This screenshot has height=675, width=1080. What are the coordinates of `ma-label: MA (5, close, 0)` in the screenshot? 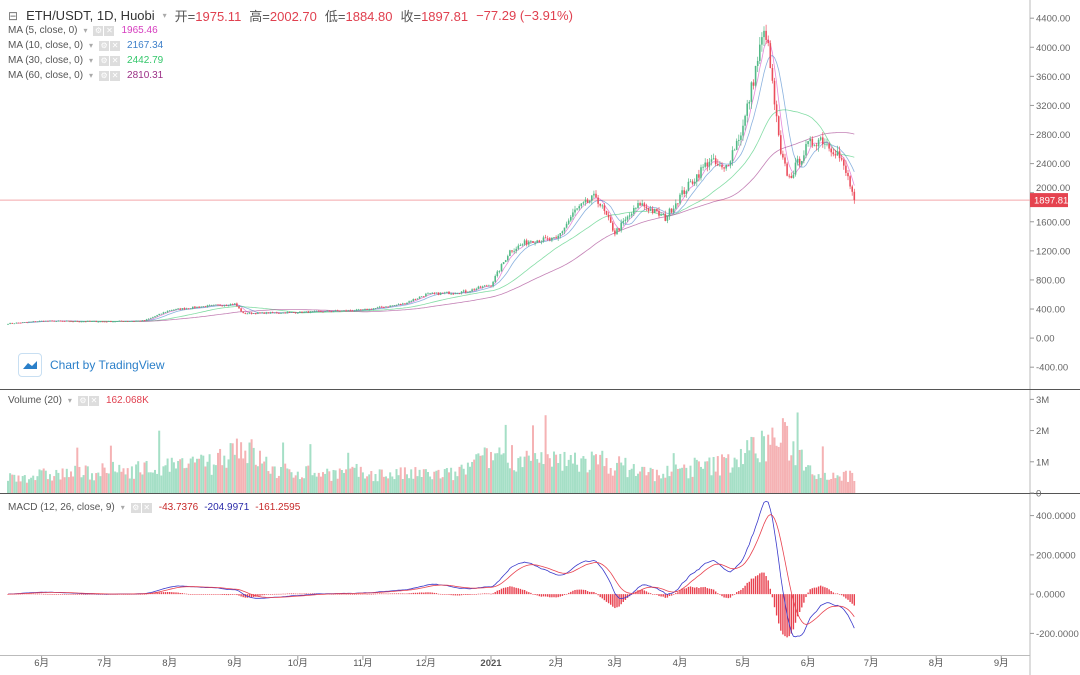 It's located at (43, 30).